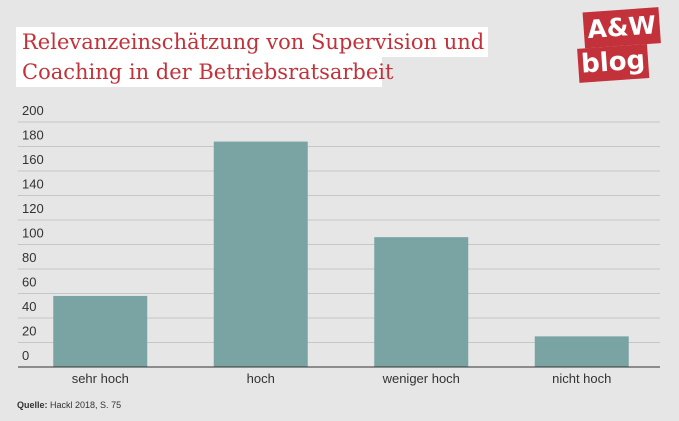 The width and height of the screenshot is (679, 421). Describe the element at coordinates (29, 331) in the screenshot. I see `y-tick-label: 20` at that location.